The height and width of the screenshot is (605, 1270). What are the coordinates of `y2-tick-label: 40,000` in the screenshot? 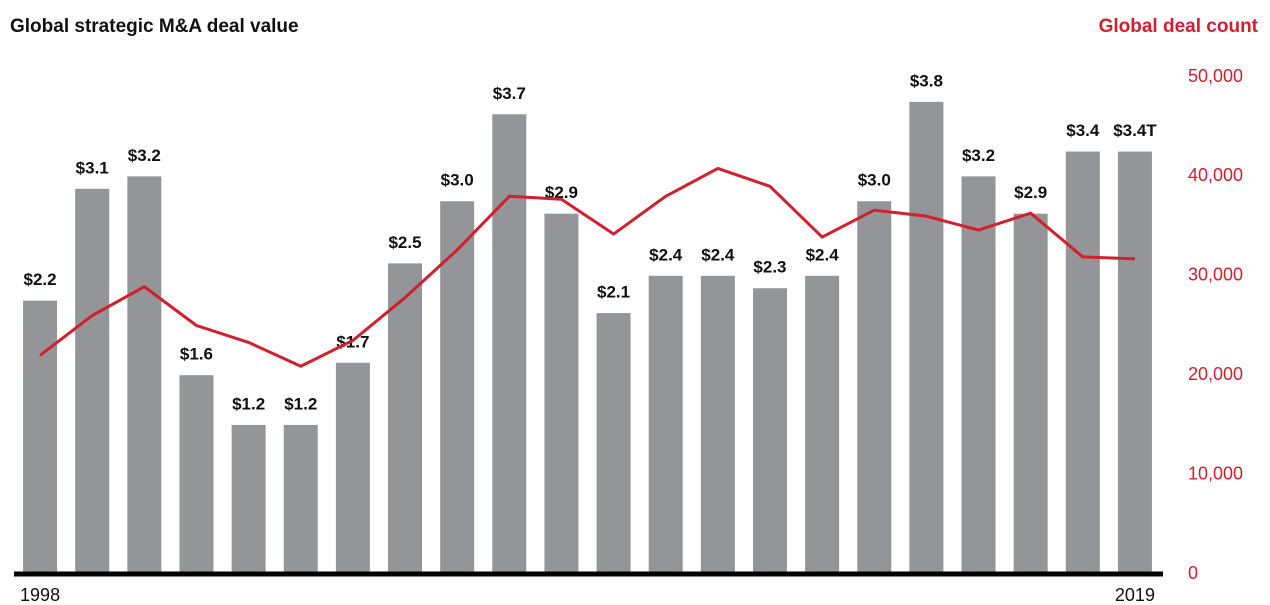 It's located at (1215, 175).